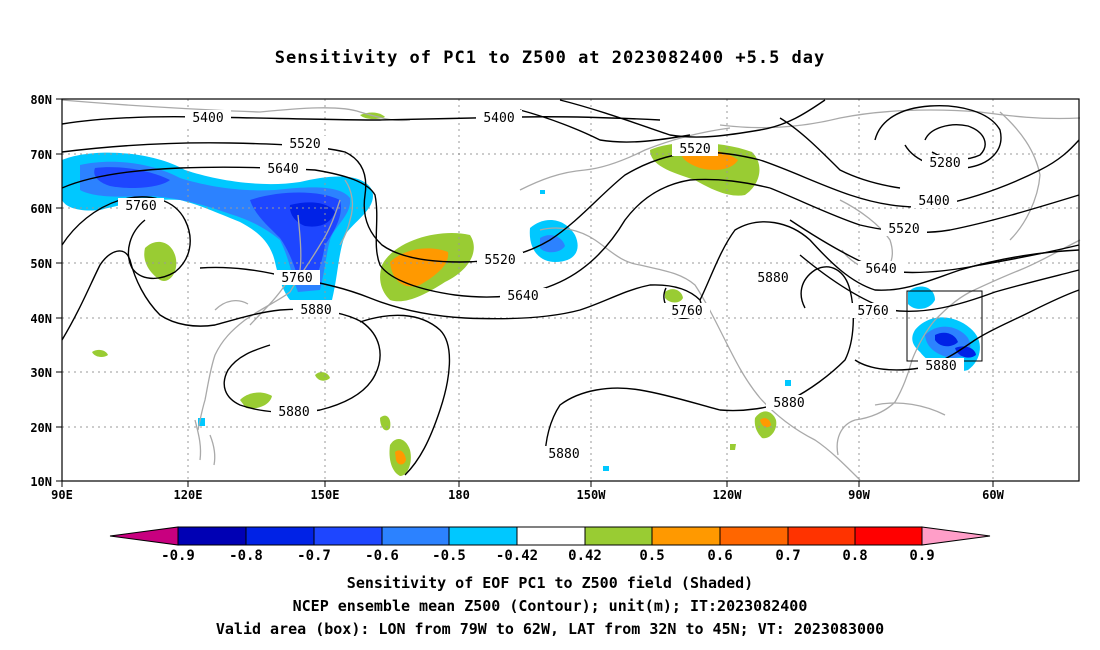 The image size is (1100, 650). What do you see at coordinates (750, 372) in the screenshot?
I see `coast-north-america-west` at bounding box center [750, 372].